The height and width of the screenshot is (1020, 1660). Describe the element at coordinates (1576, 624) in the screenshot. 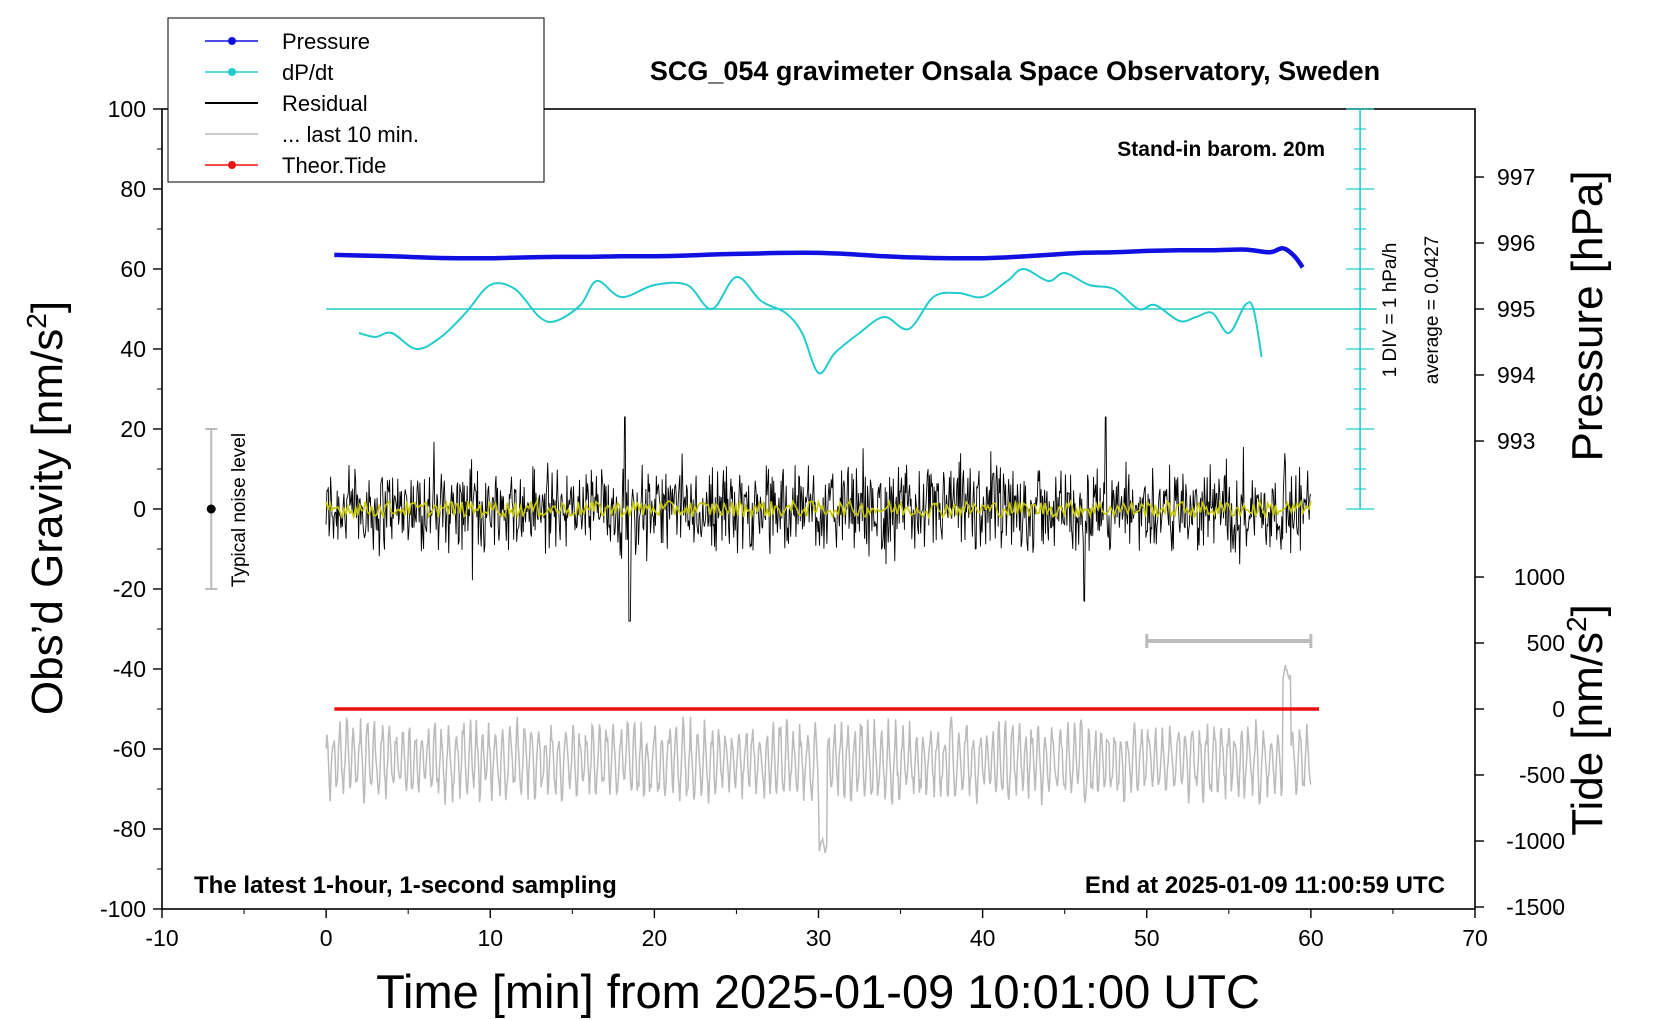

I see `tide-axis-label-sup: 2` at that location.